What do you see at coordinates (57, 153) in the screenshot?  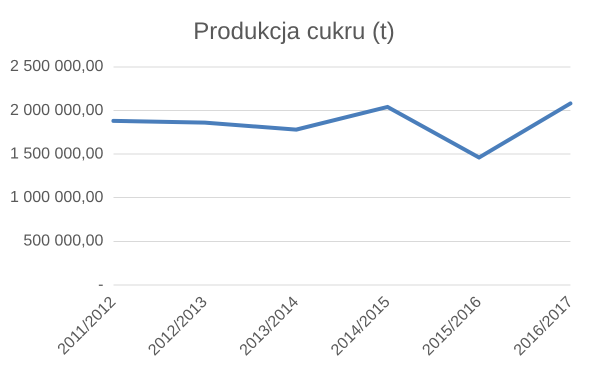 I see `y-tick-label: 1 500 000,00` at bounding box center [57, 153].